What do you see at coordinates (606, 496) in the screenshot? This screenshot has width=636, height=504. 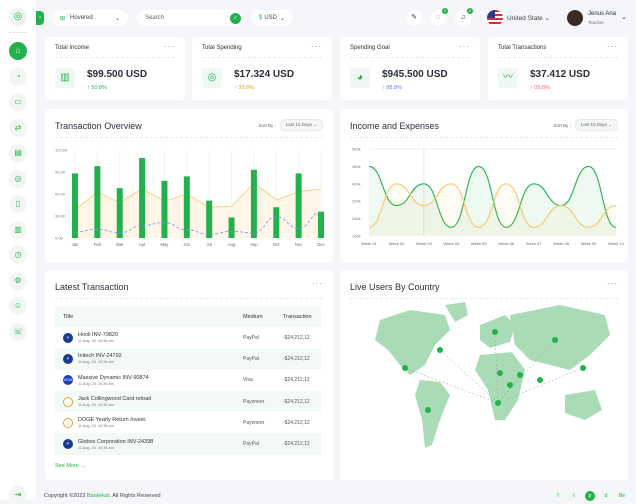 I see `social-icon-3: d` at bounding box center [606, 496].